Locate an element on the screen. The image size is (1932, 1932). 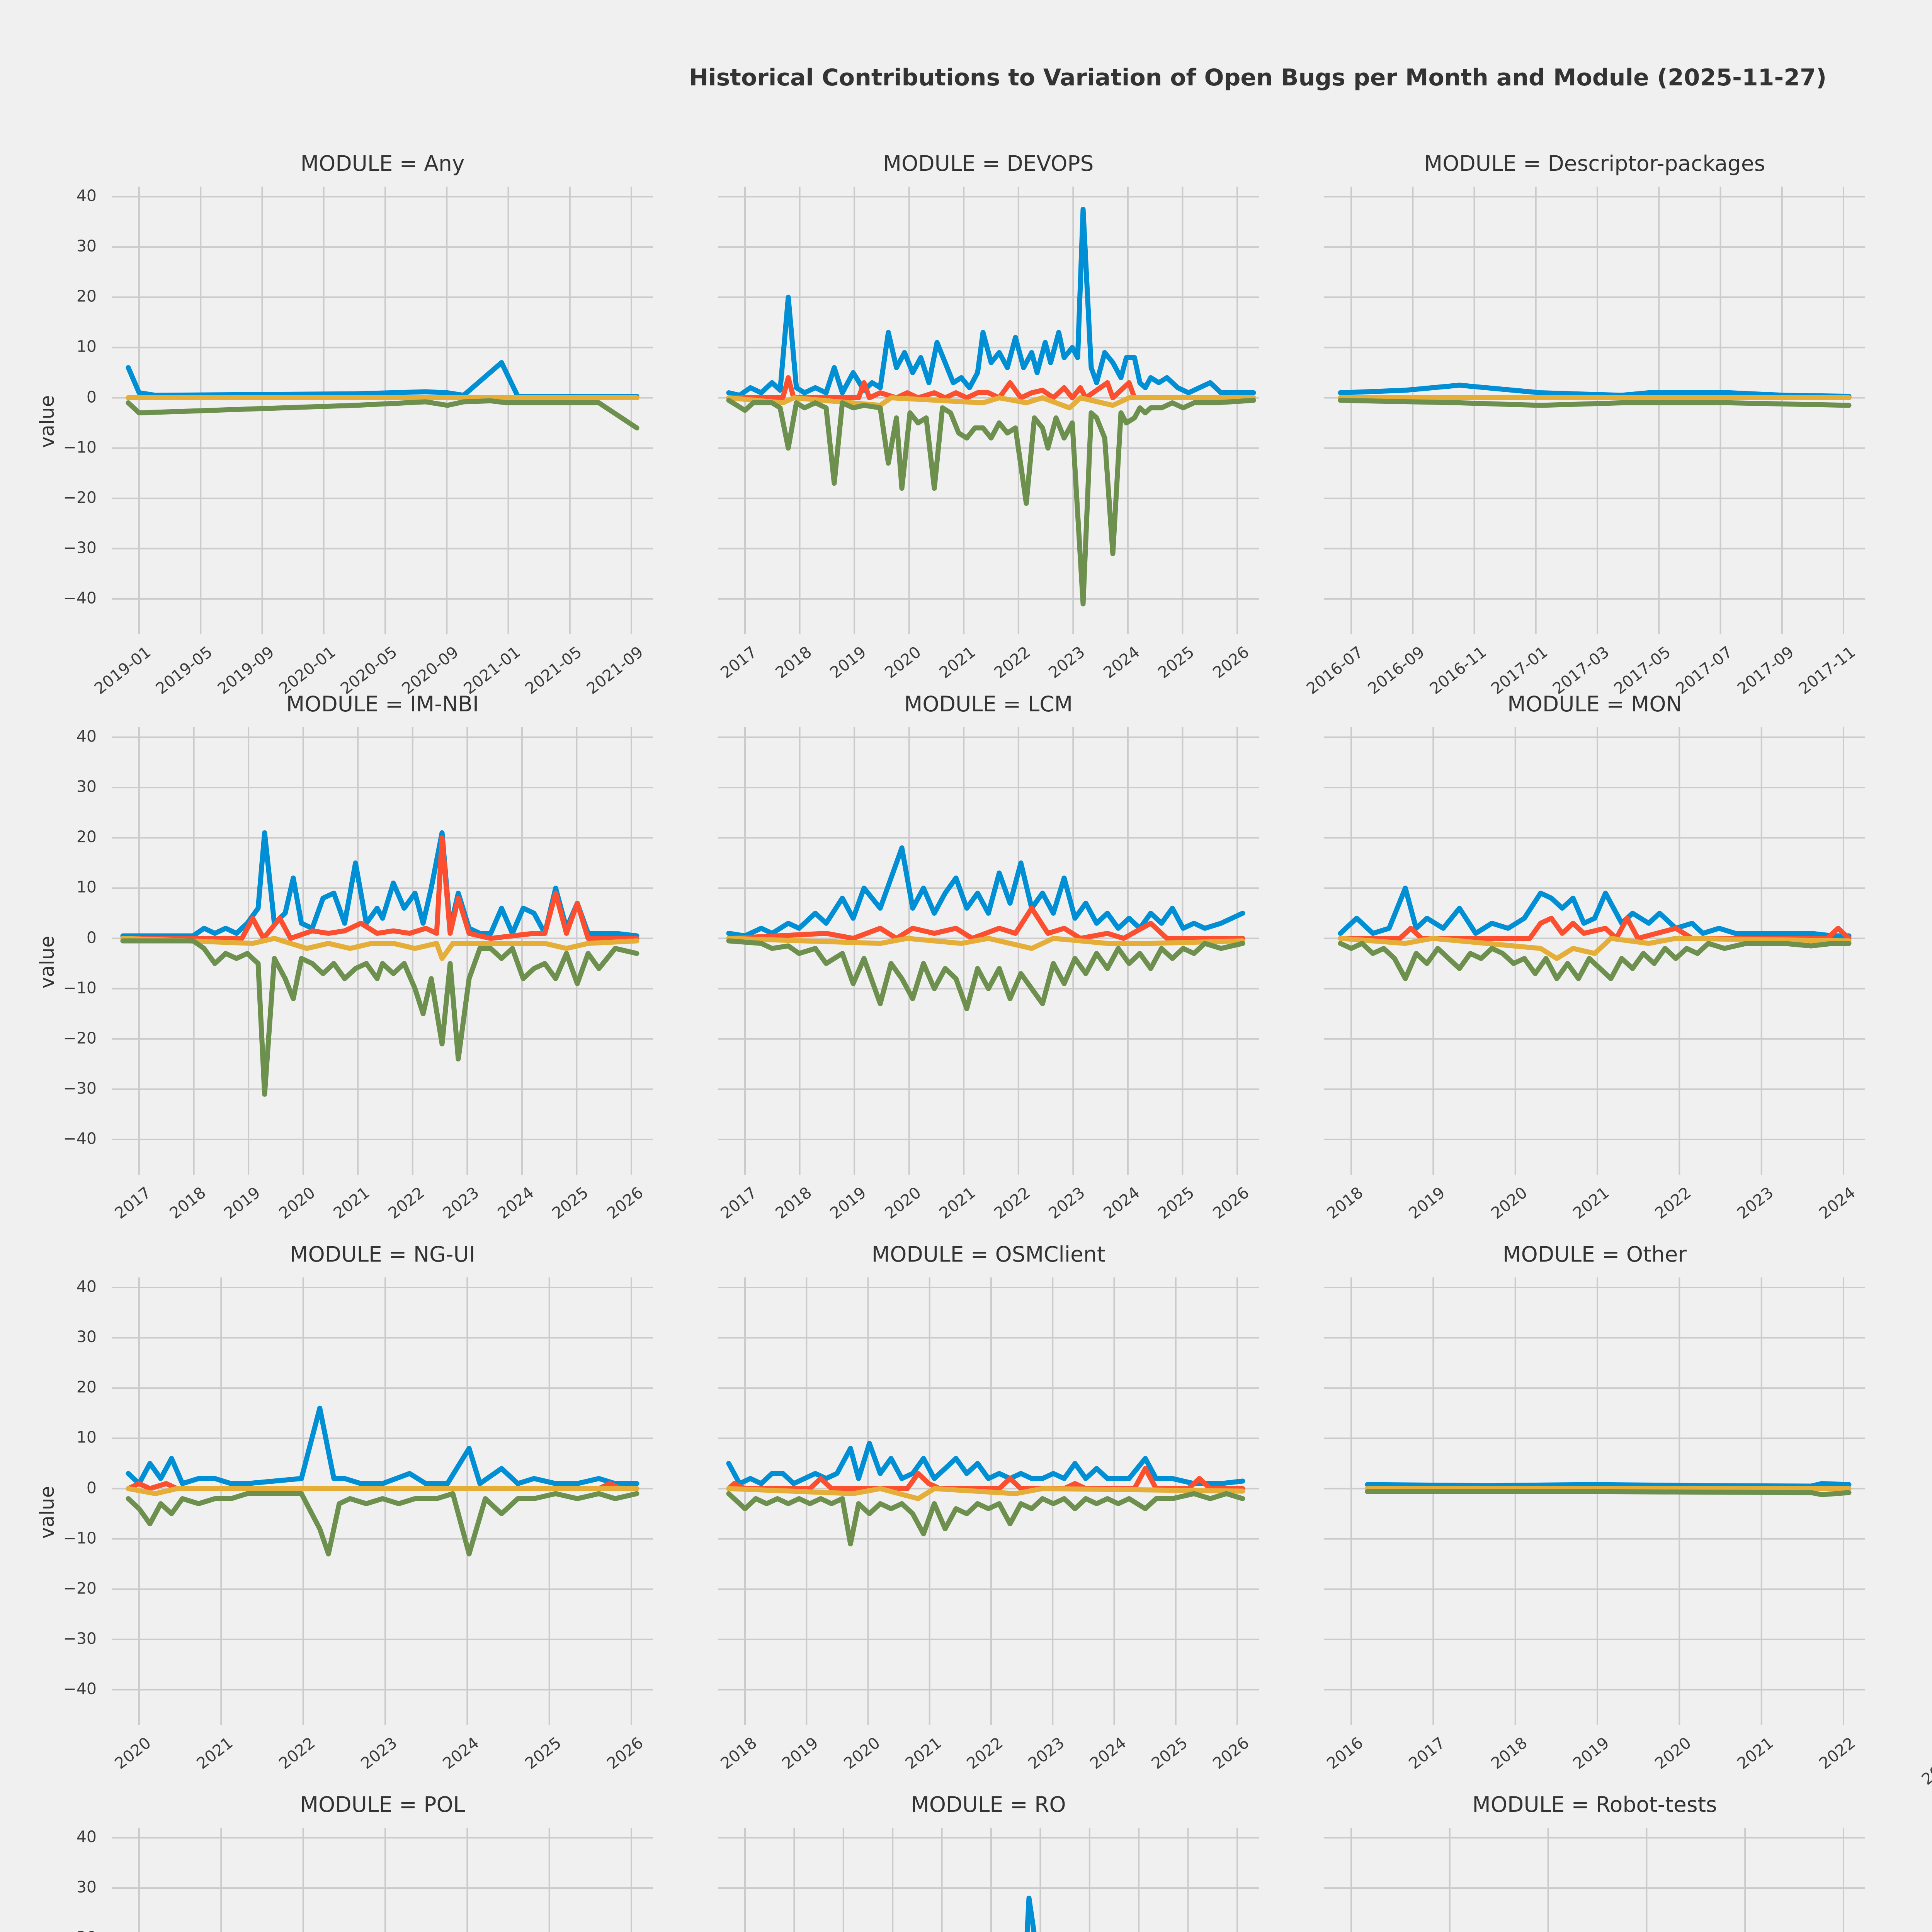
x-tick-label: 2026 is located at coordinates (1231, 663).